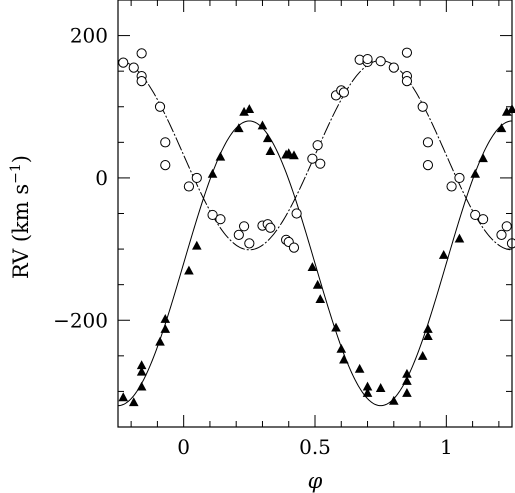  What do you see at coordinates (315, 447) in the screenshot?
I see `x-tick-label: 0.5` at bounding box center [315, 447].